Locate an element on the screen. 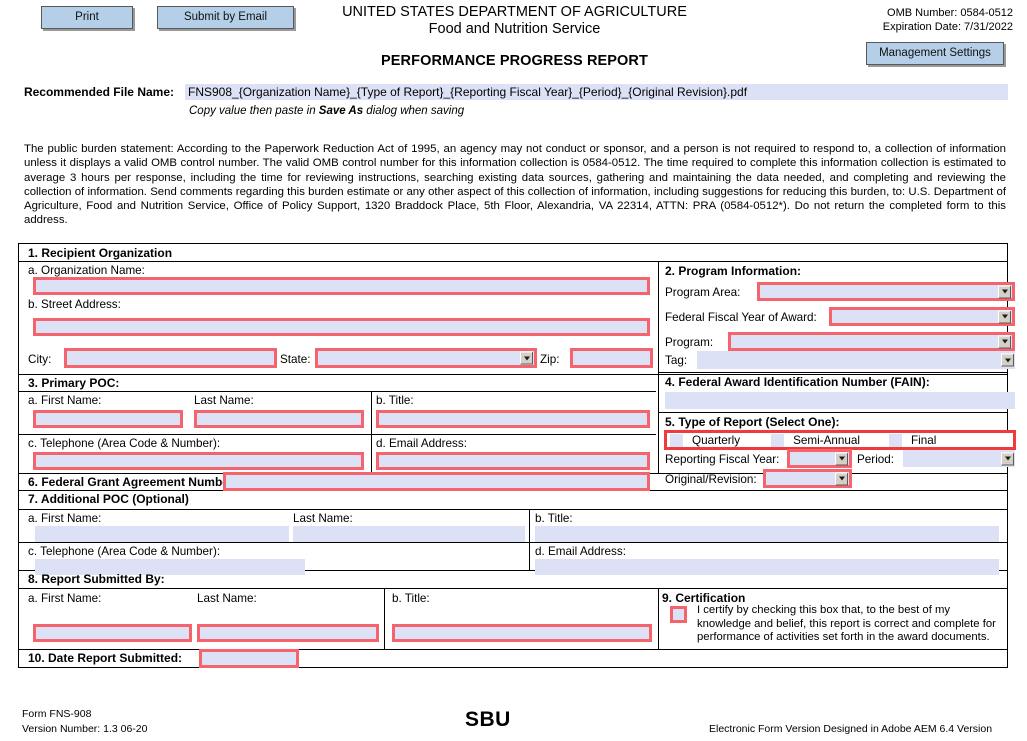 This screenshot has height=741, width=1027. submitted-by-title-label: b. Title: is located at coordinates (411, 598).